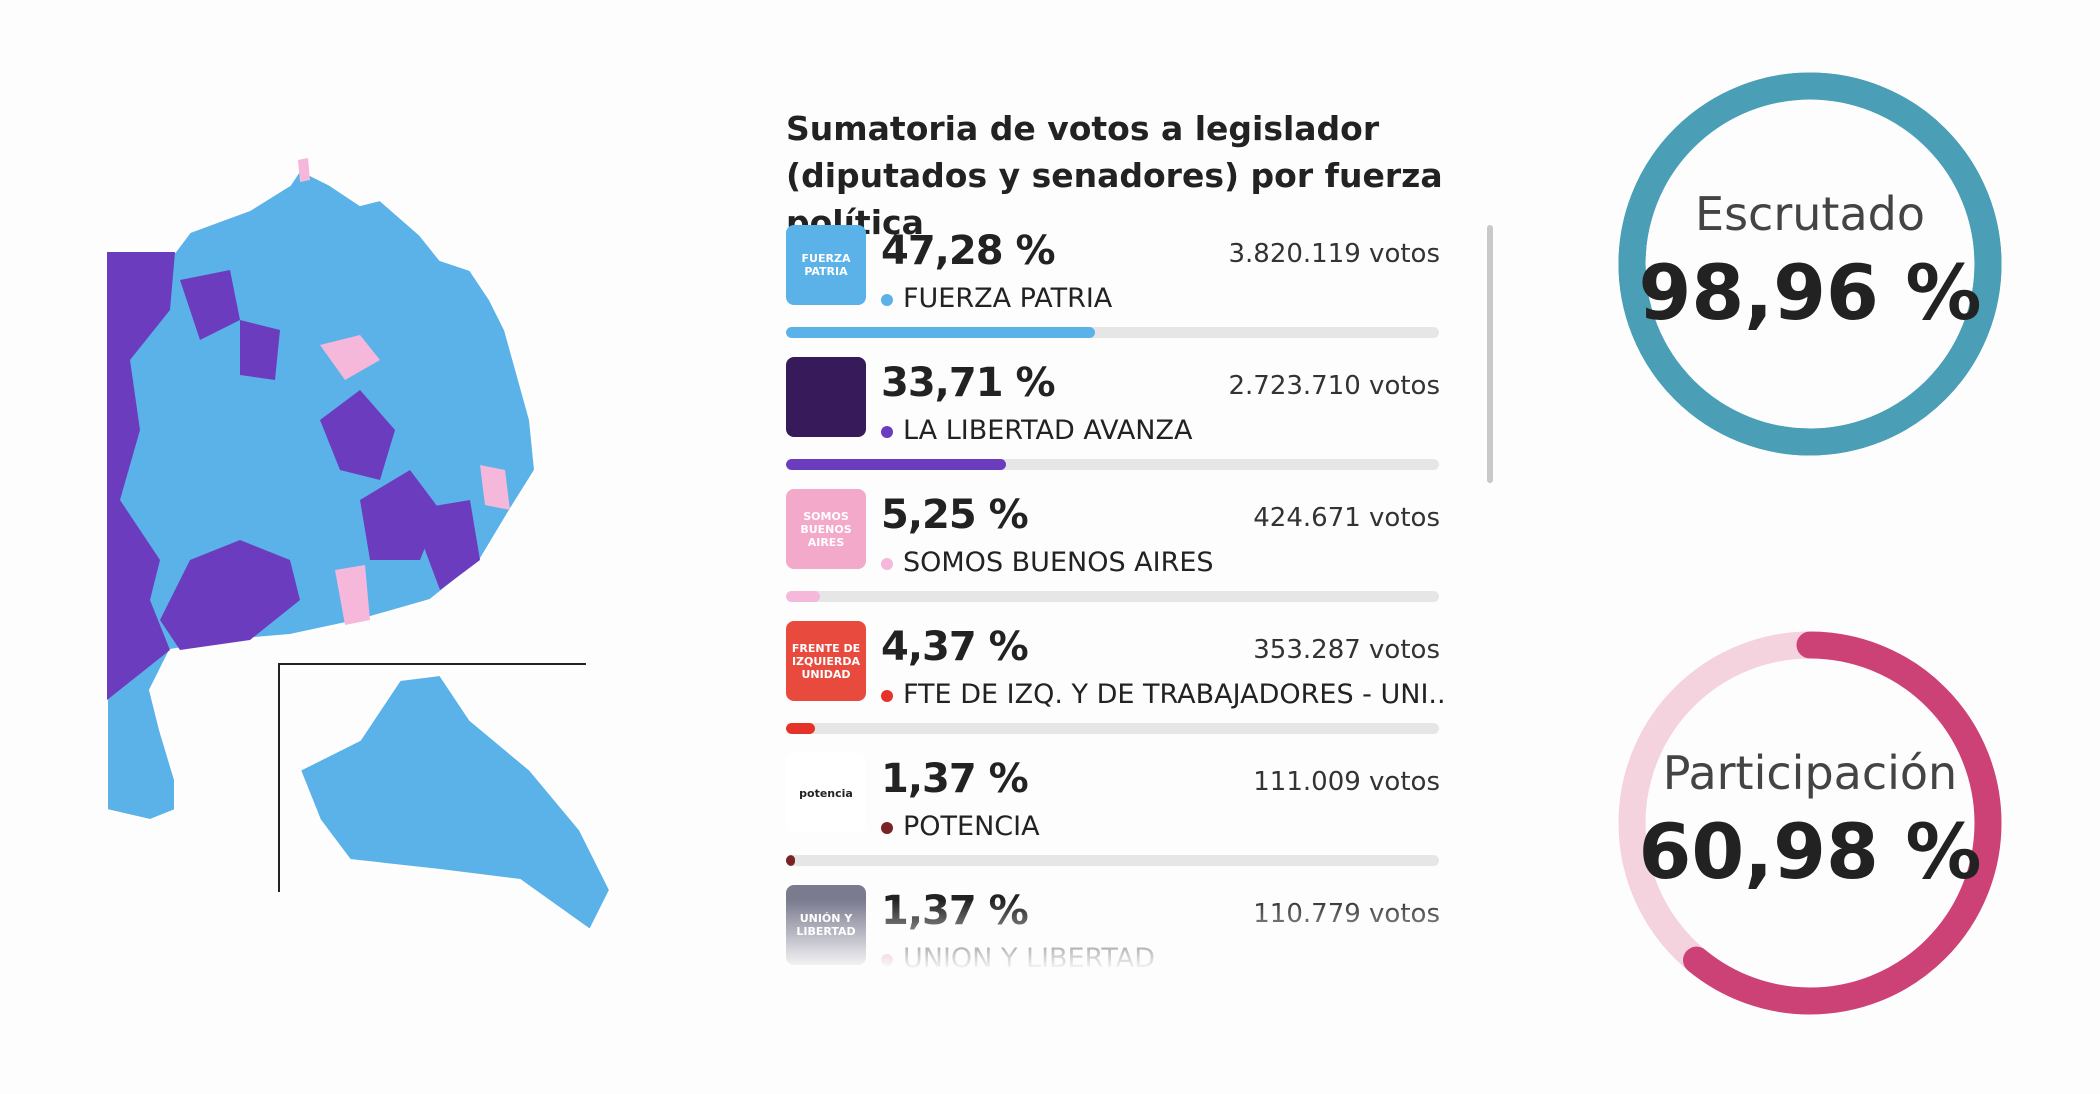 This screenshot has width=2100, height=1094. I want to click on fade, so click(1116, 935).